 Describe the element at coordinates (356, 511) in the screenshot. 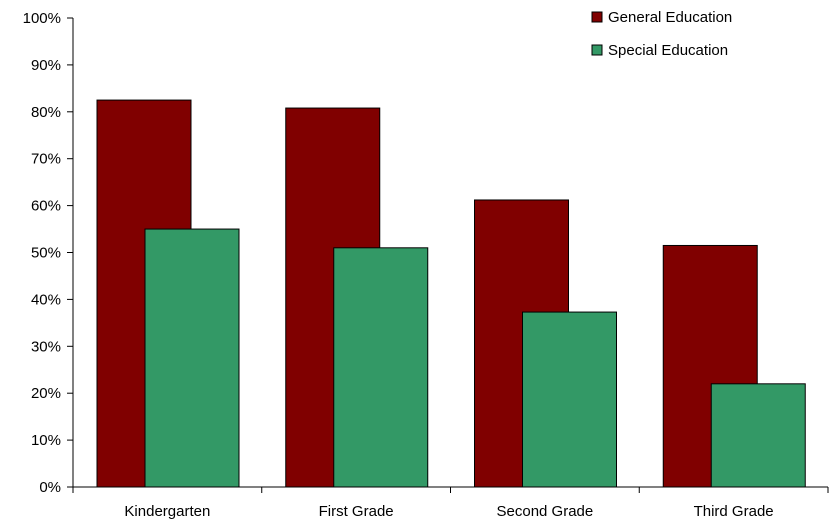

I see `x-tick-label: First Grade` at that location.